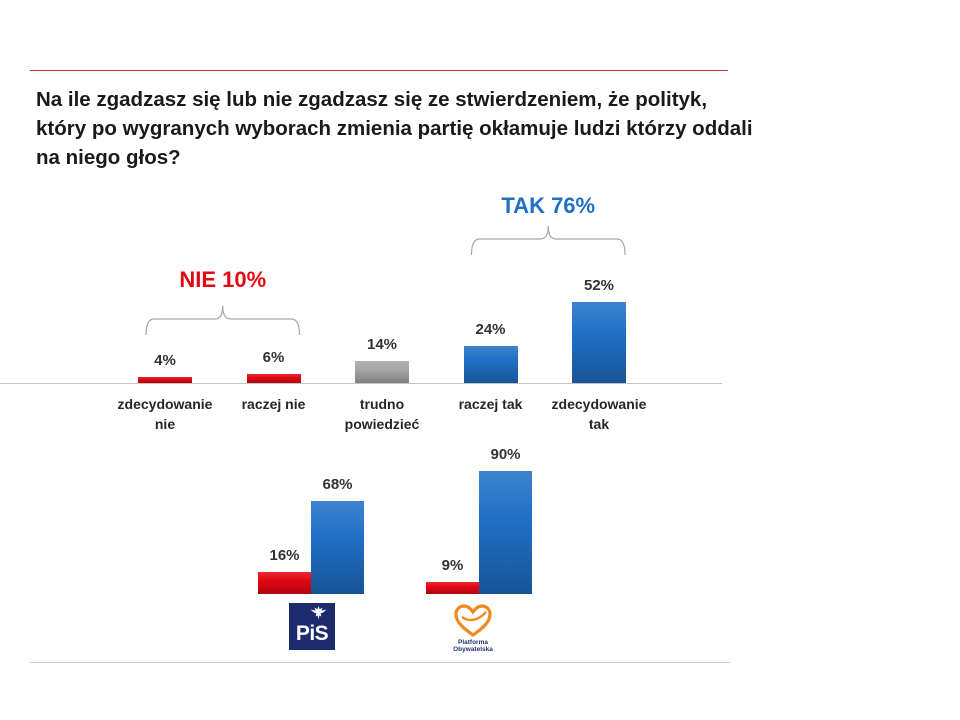  Describe the element at coordinates (165, 360) in the screenshot. I see `value-label-zdecydowanie-nie: 4%` at that location.